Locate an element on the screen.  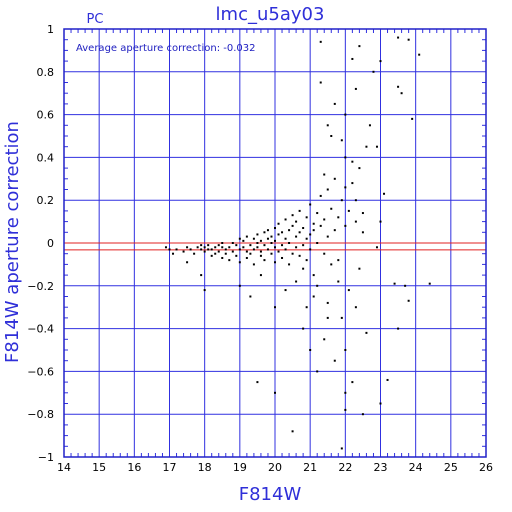
y-tick-label: 0.4 is located at coordinates (46, 157).